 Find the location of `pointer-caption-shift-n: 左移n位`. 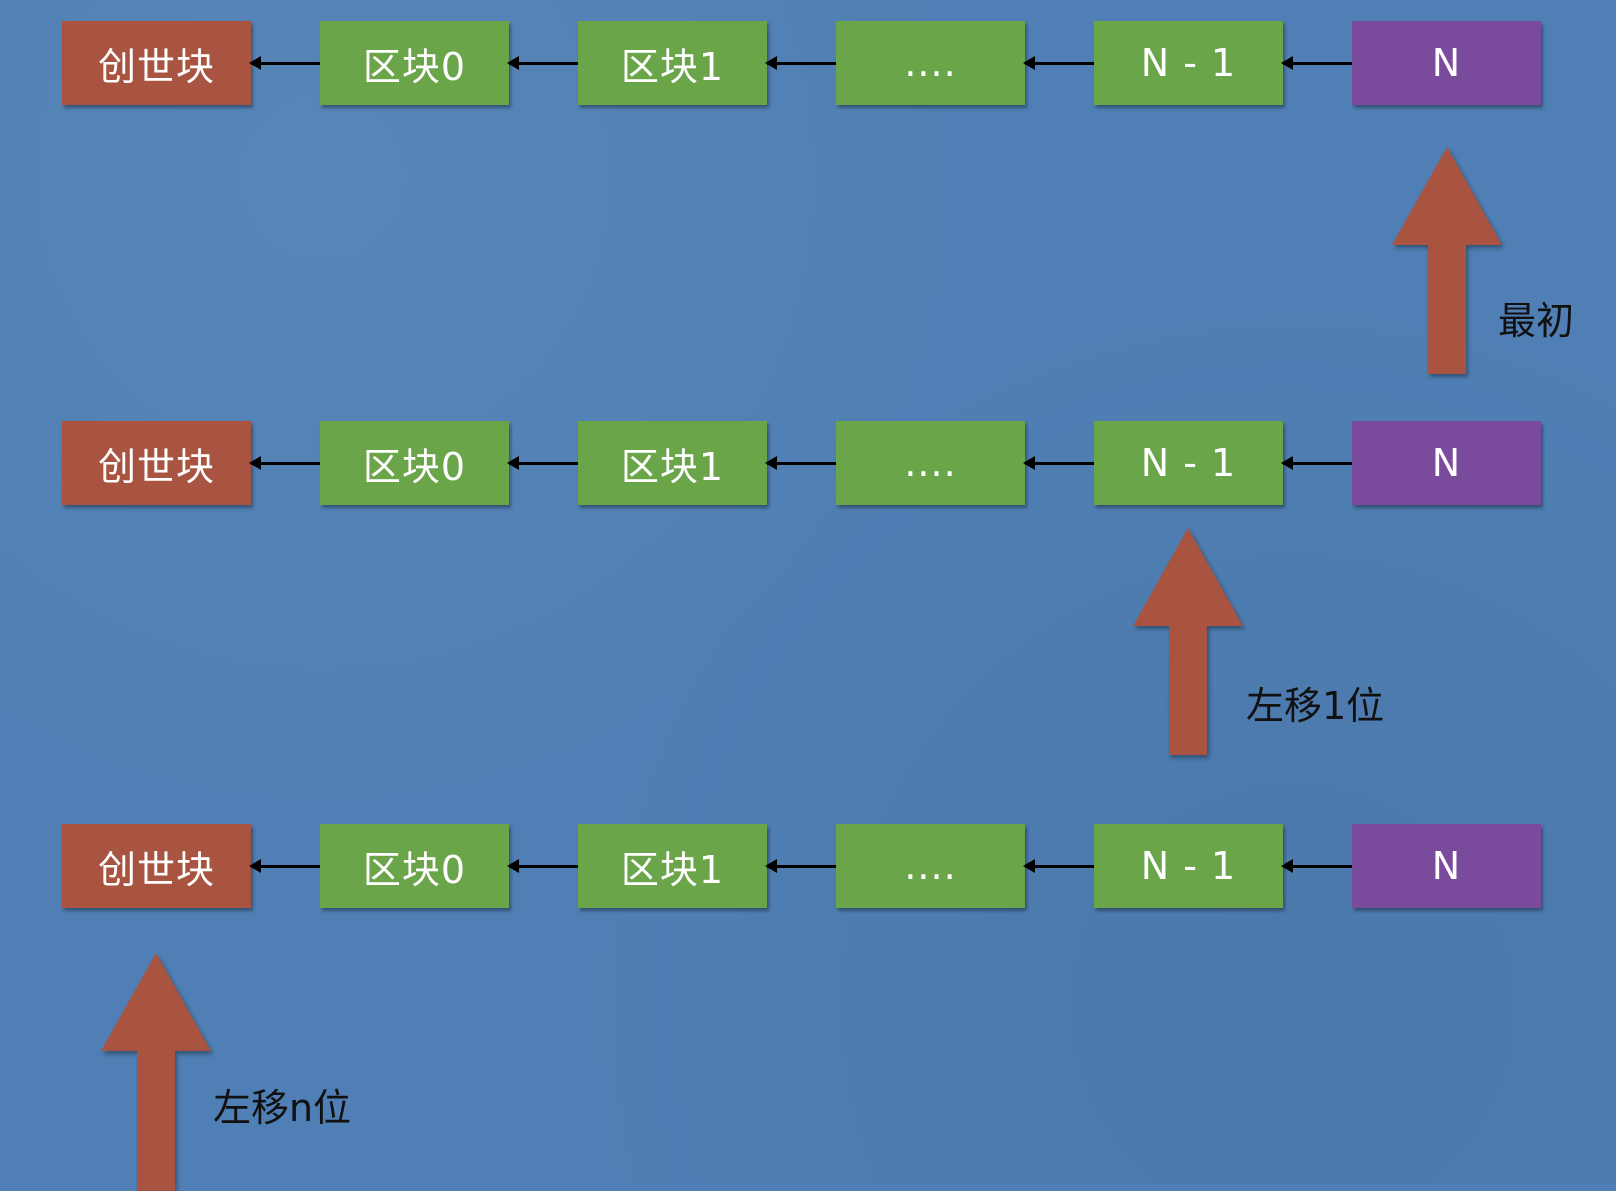

pointer-caption-shift-n: 左移n位 is located at coordinates (282, 1108).